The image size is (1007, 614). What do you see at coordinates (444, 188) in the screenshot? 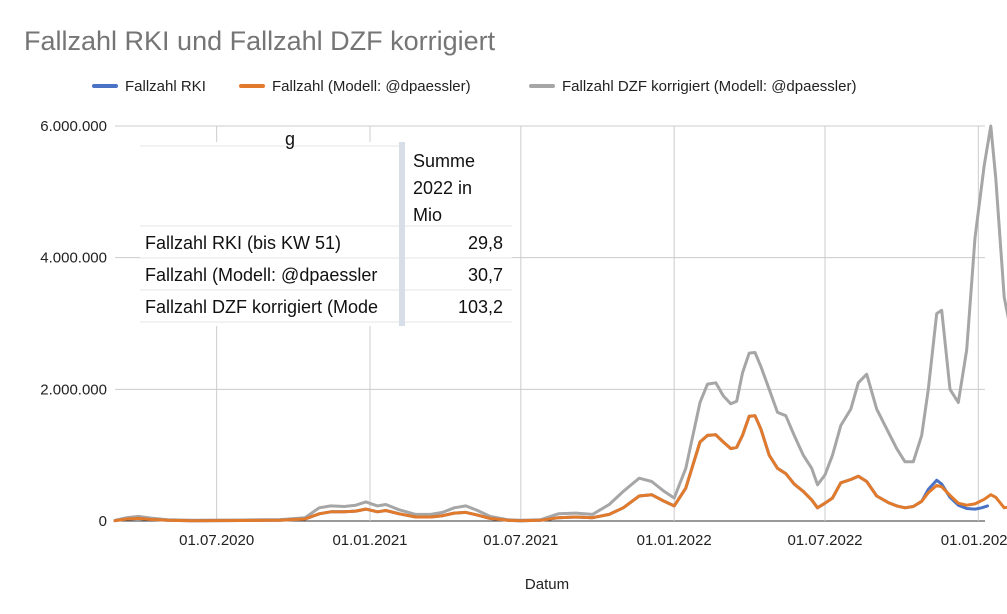
I see `table-header: Summe 2022 in Mio` at bounding box center [444, 188].